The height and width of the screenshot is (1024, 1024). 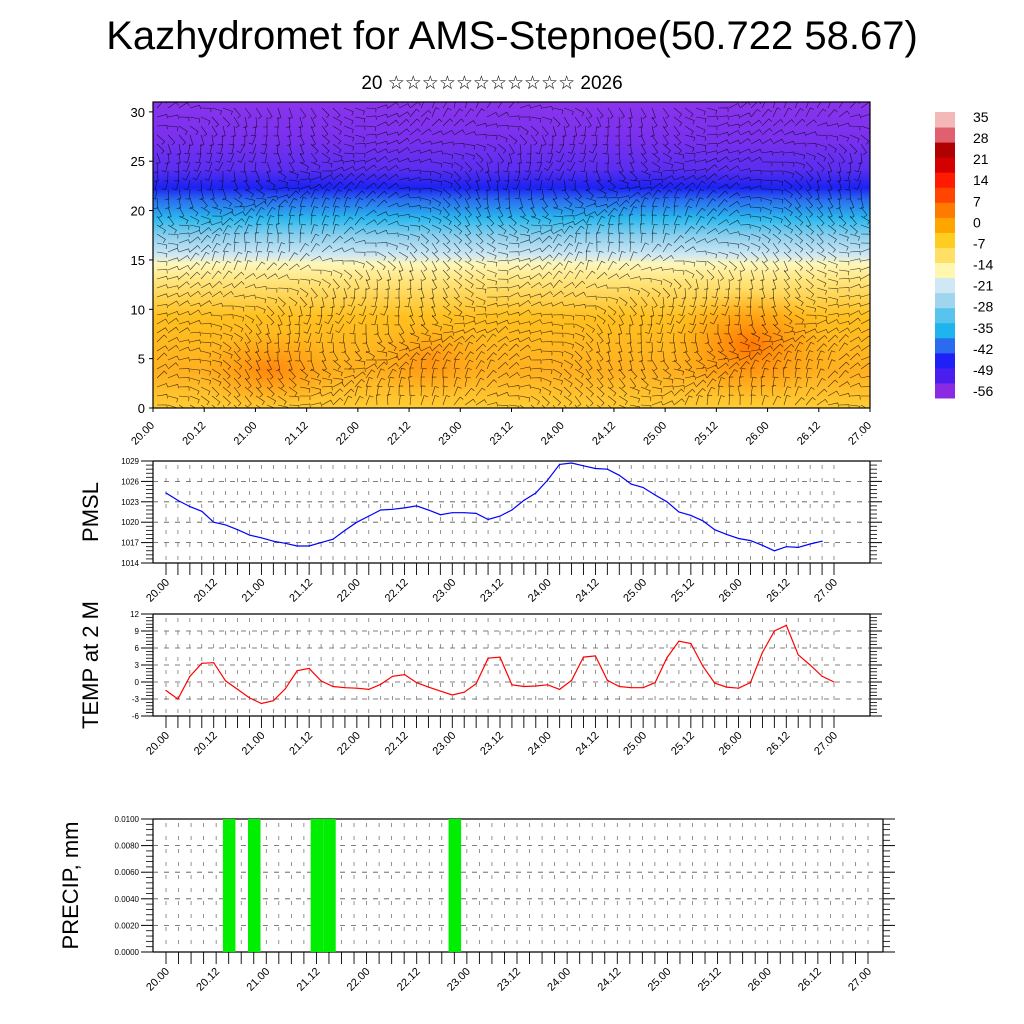 What do you see at coordinates (983, 307) in the screenshot?
I see `colorbar-label: -28` at bounding box center [983, 307].